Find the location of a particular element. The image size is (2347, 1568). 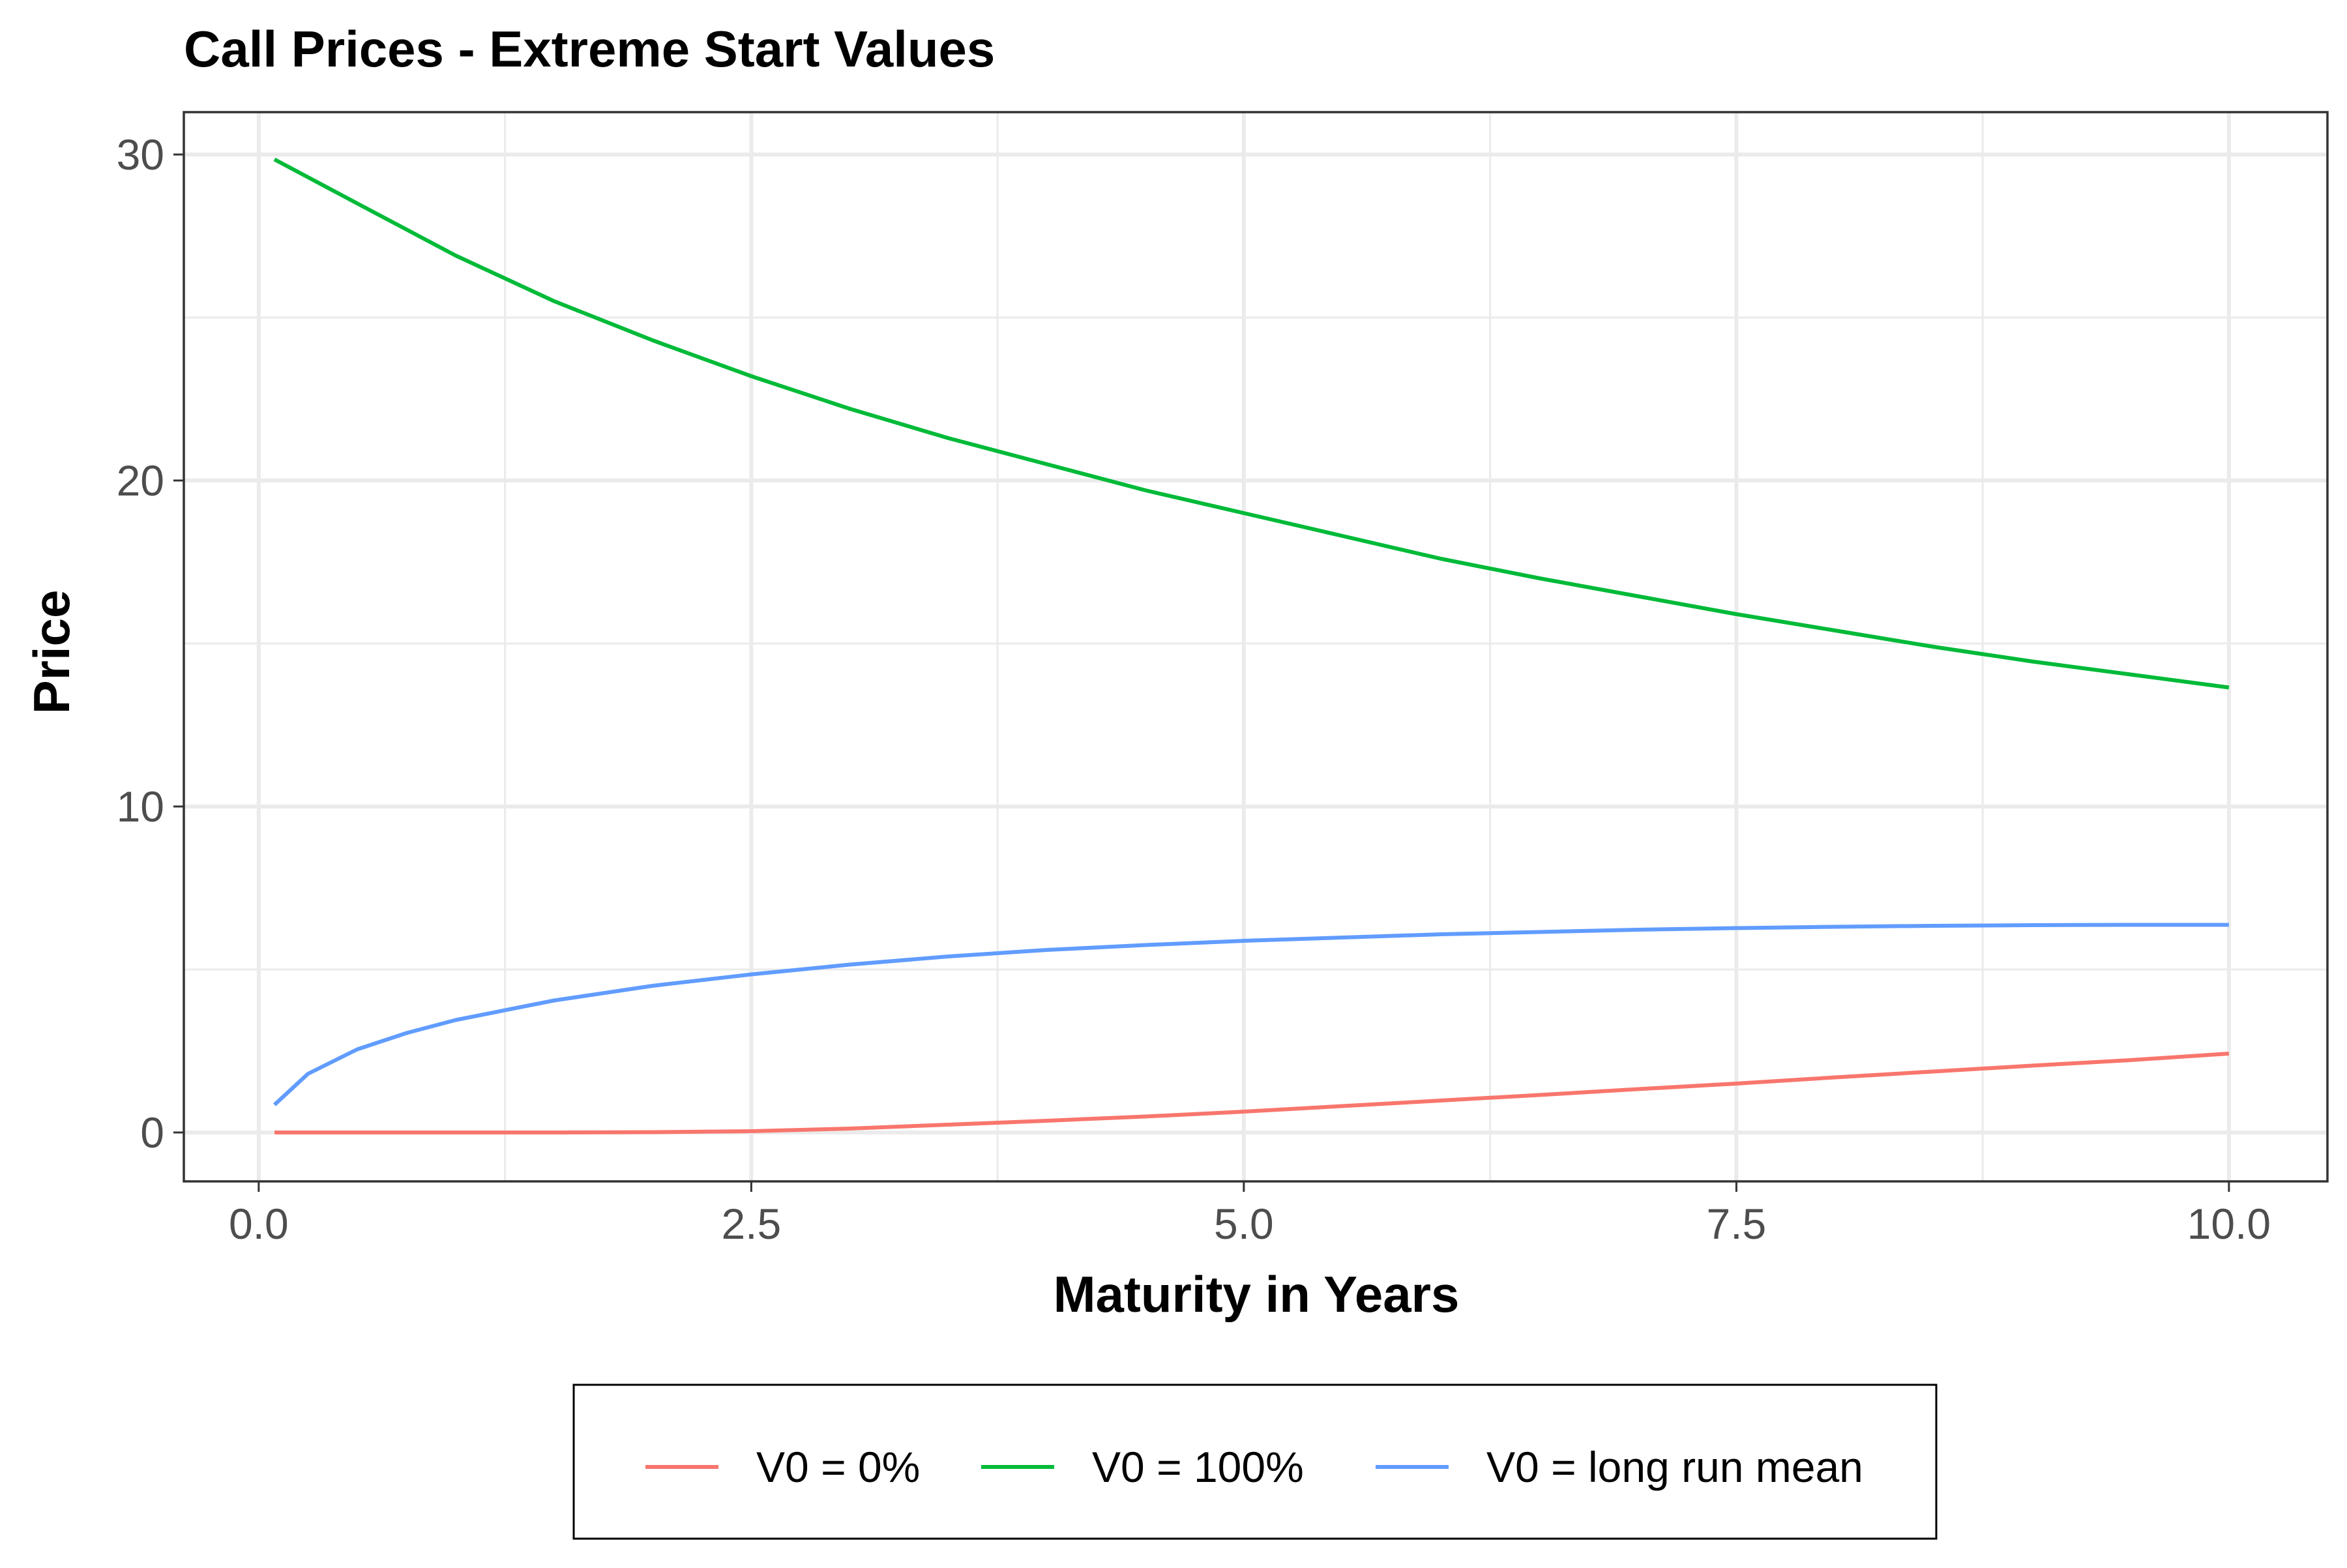

y-tick-label: 30 is located at coordinates (140, 155).